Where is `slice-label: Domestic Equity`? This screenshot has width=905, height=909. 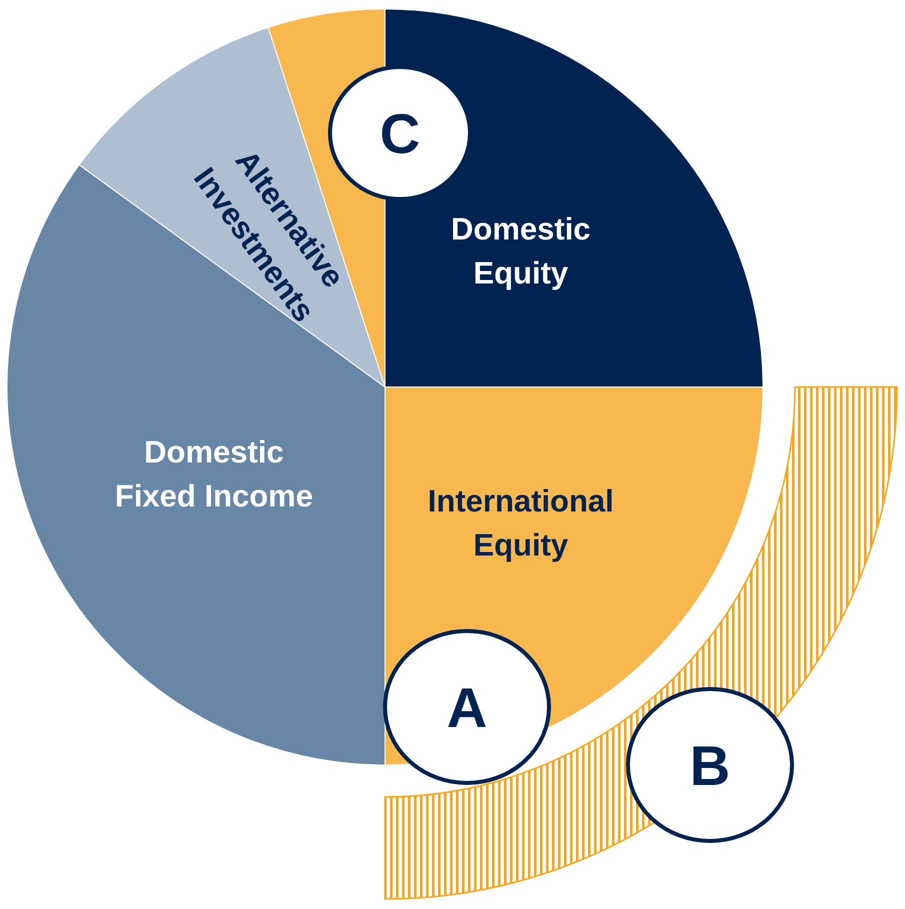
slice-label: Domestic Equity is located at coordinates (520, 251).